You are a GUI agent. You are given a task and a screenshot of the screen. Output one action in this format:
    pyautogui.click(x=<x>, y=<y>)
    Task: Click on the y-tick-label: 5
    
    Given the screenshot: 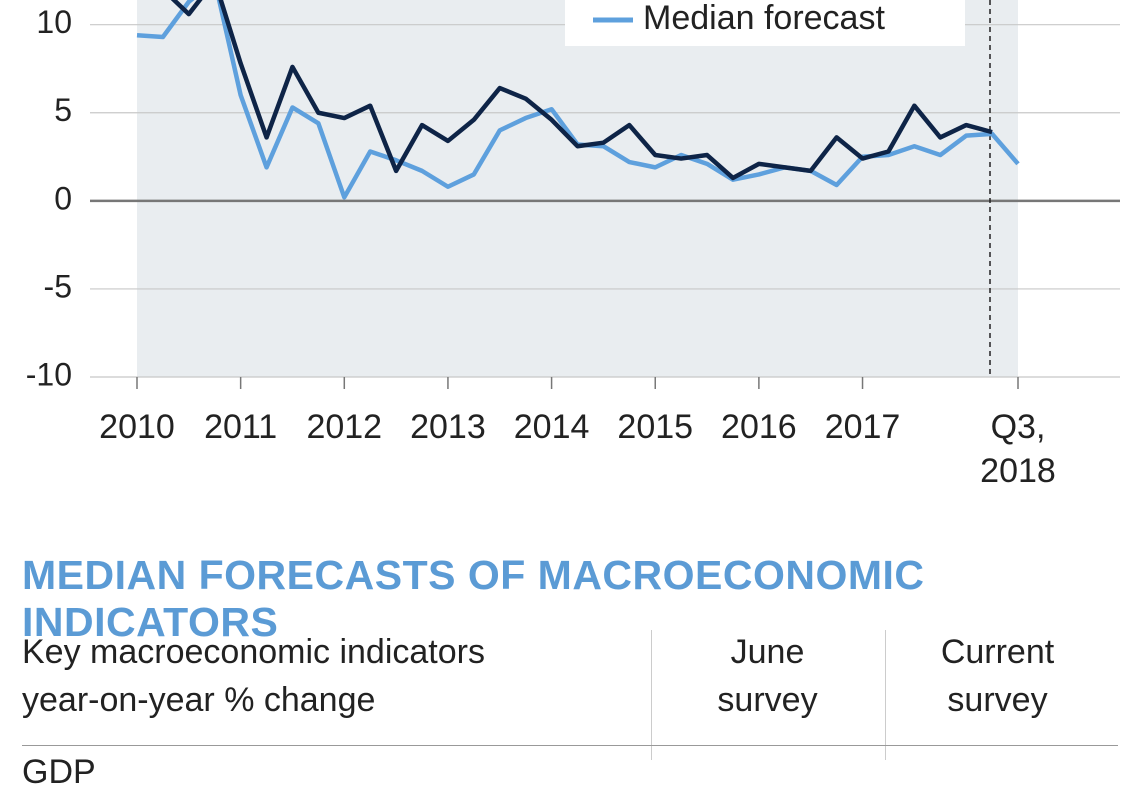 What is the action you would take?
    pyautogui.click(x=63, y=110)
    